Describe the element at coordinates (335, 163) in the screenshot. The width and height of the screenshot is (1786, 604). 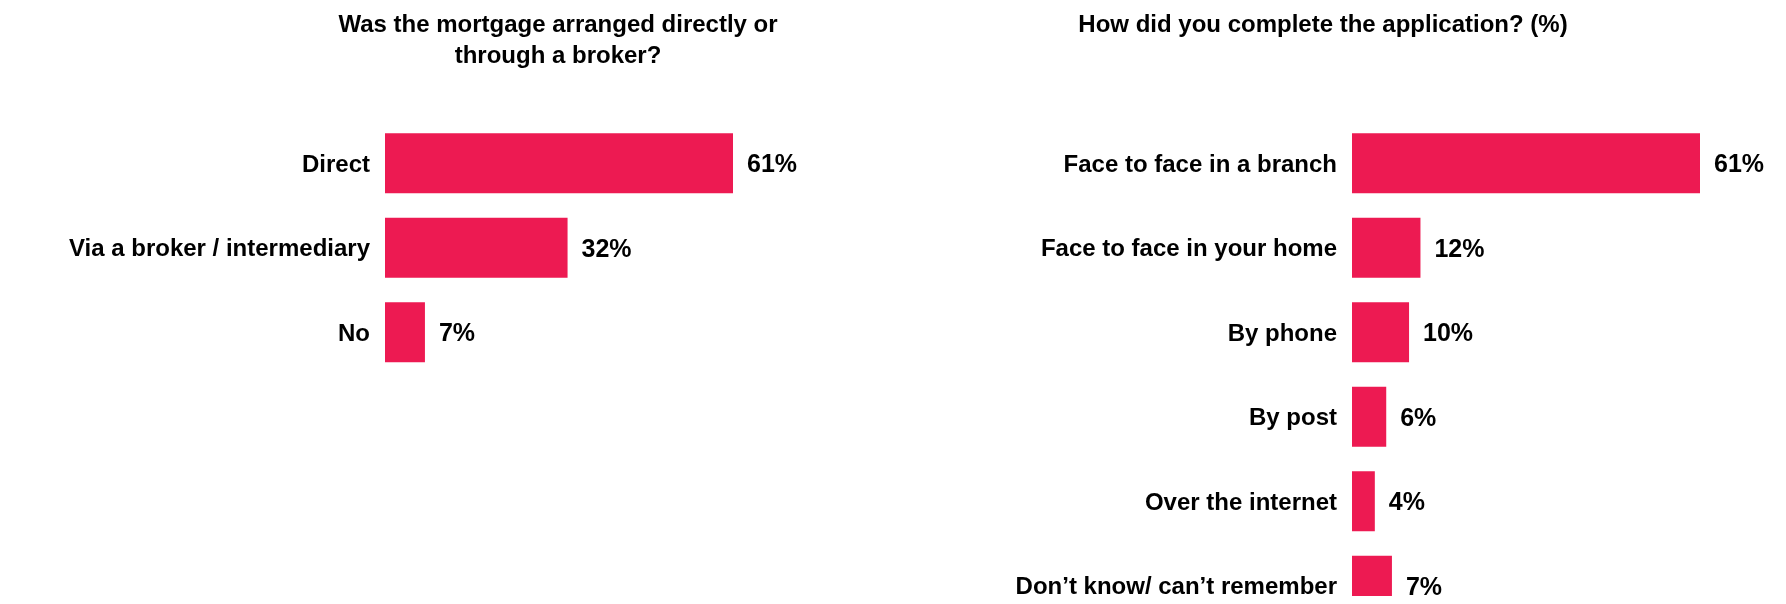
I see `y-tick-label: Direct` at that location.